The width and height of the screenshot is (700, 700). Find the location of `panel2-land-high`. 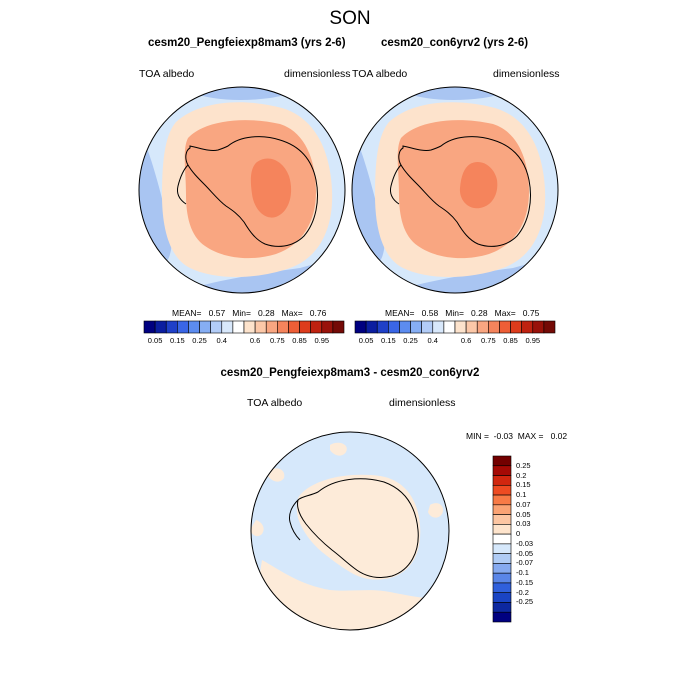

panel2-land-high is located at coordinates (478, 185).